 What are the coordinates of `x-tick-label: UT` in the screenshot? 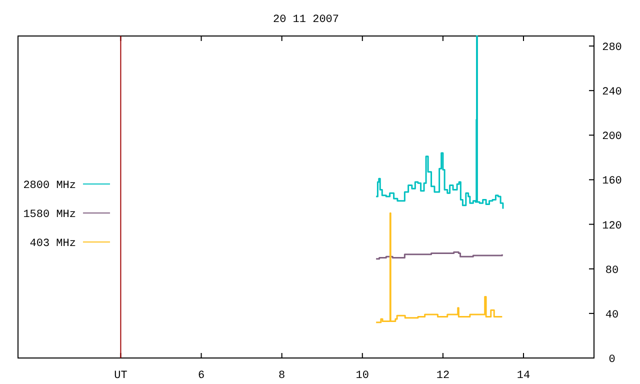 It's located at (121, 376).